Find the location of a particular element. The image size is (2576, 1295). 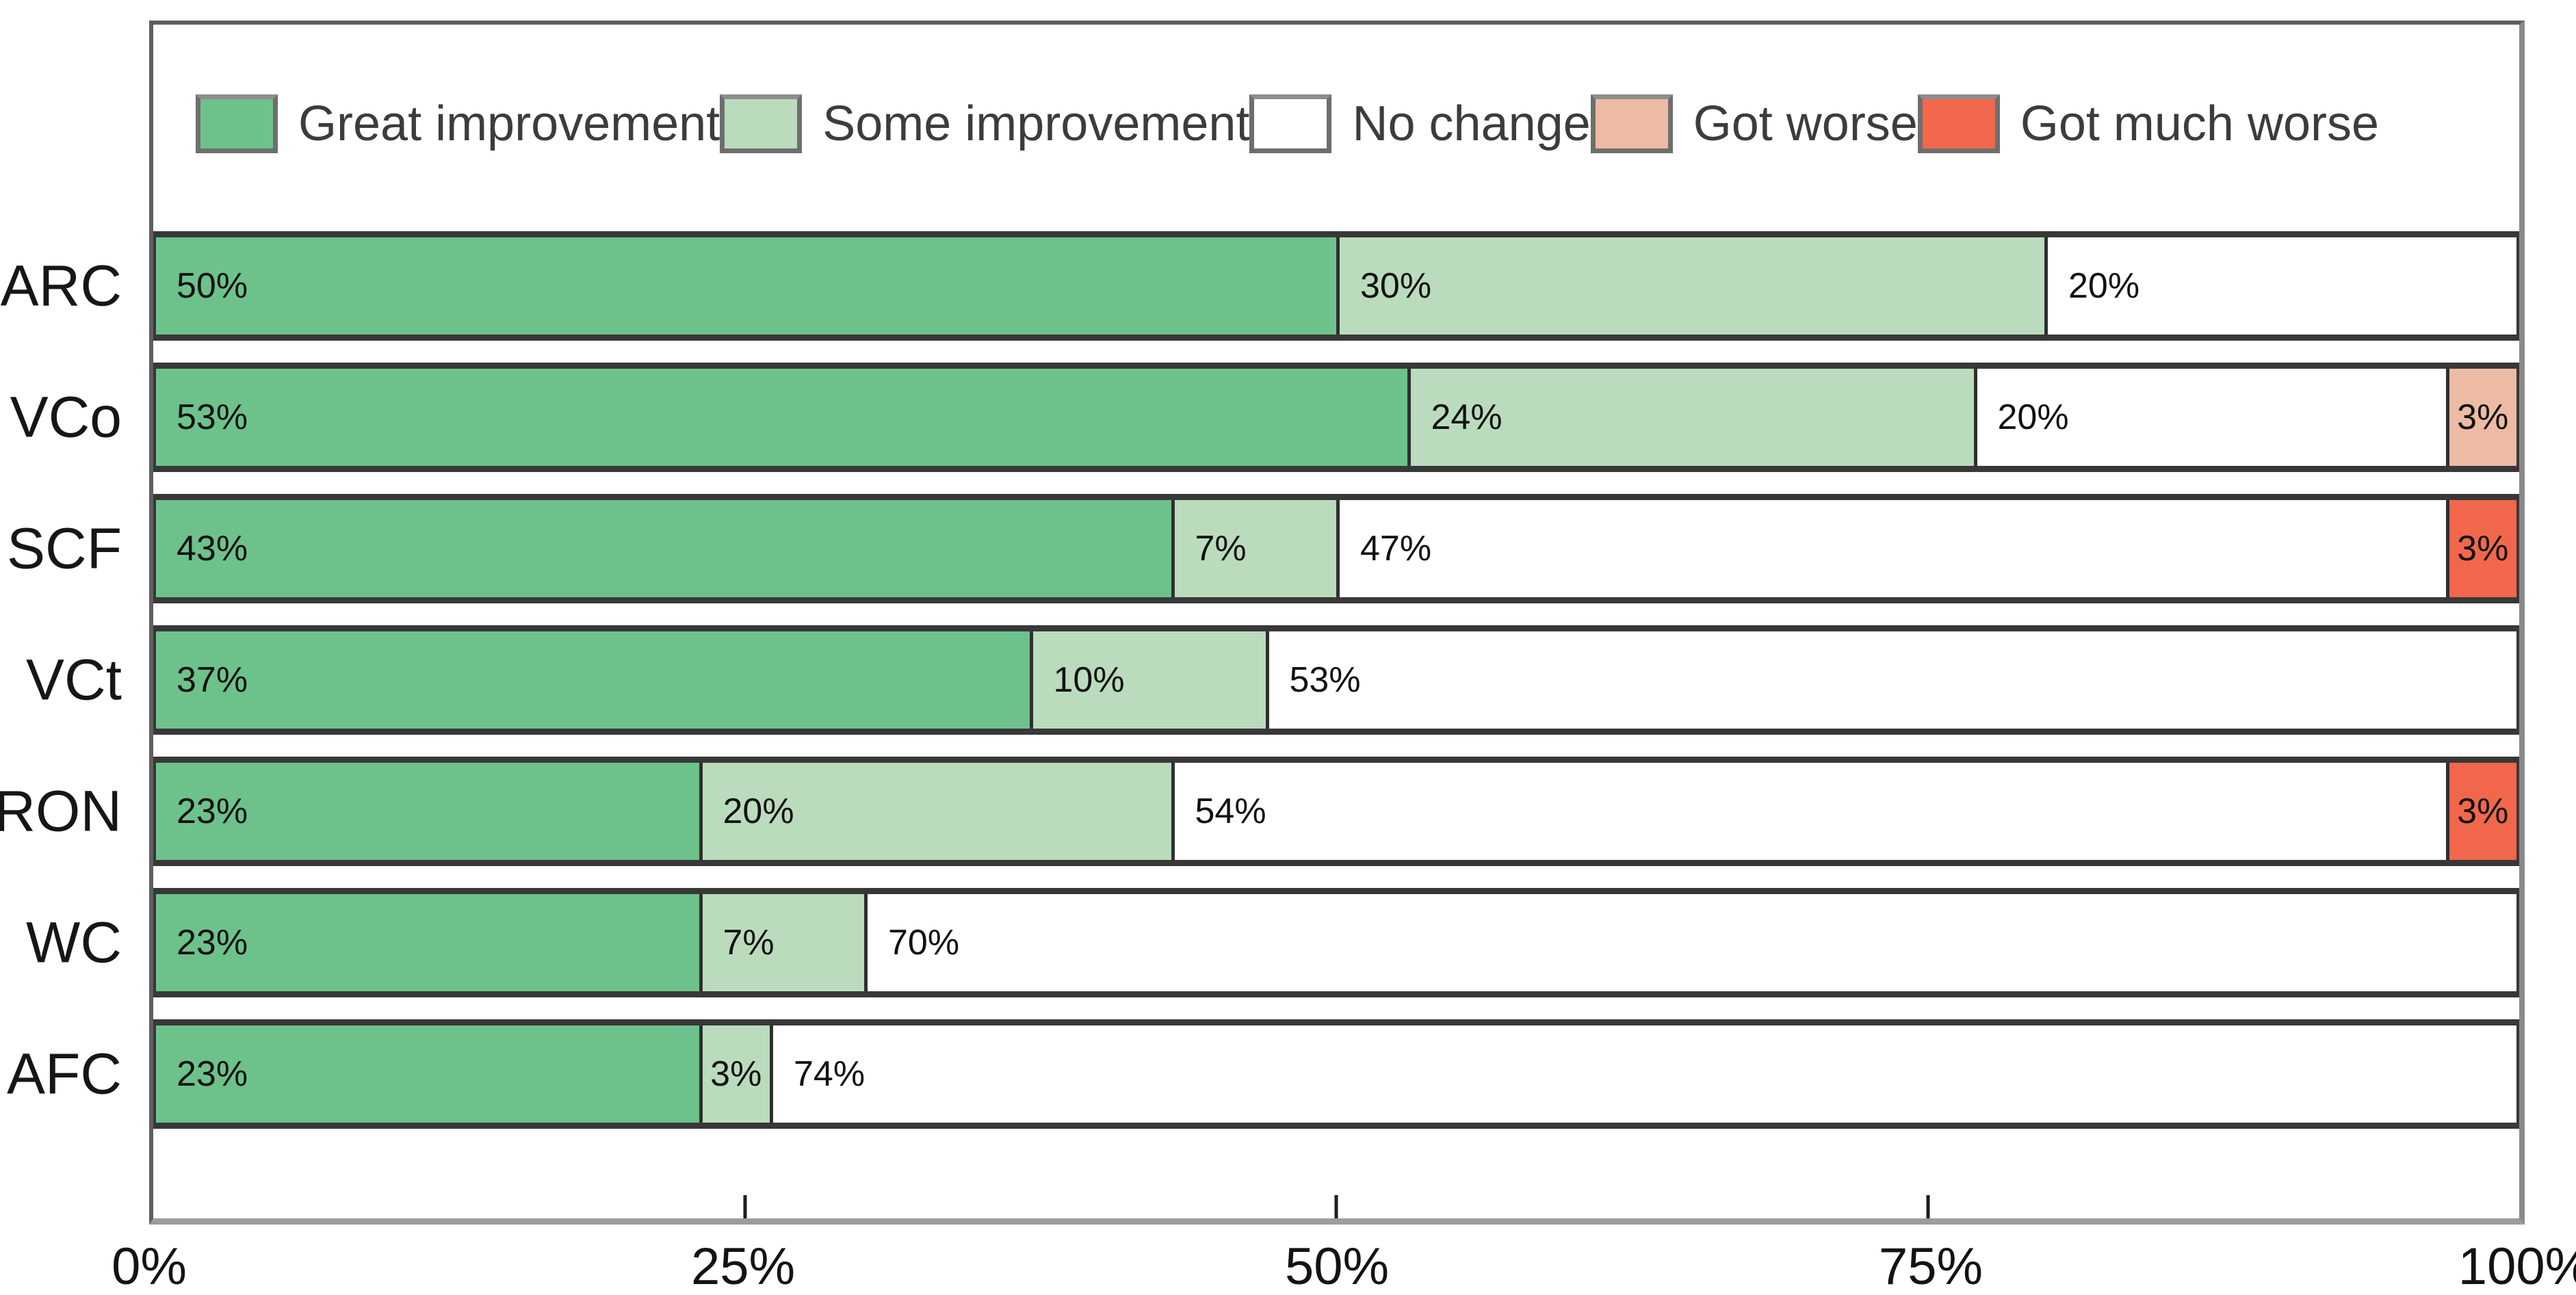

legend-item-great-improvement: Great improvement is located at coordinates (458, 123).